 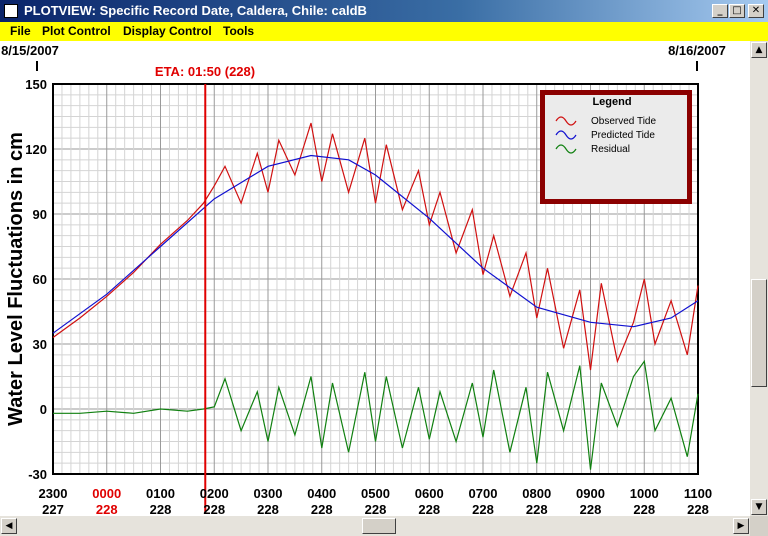 I want to click on x-tick-time: 0300, so click(x=268, y=493).